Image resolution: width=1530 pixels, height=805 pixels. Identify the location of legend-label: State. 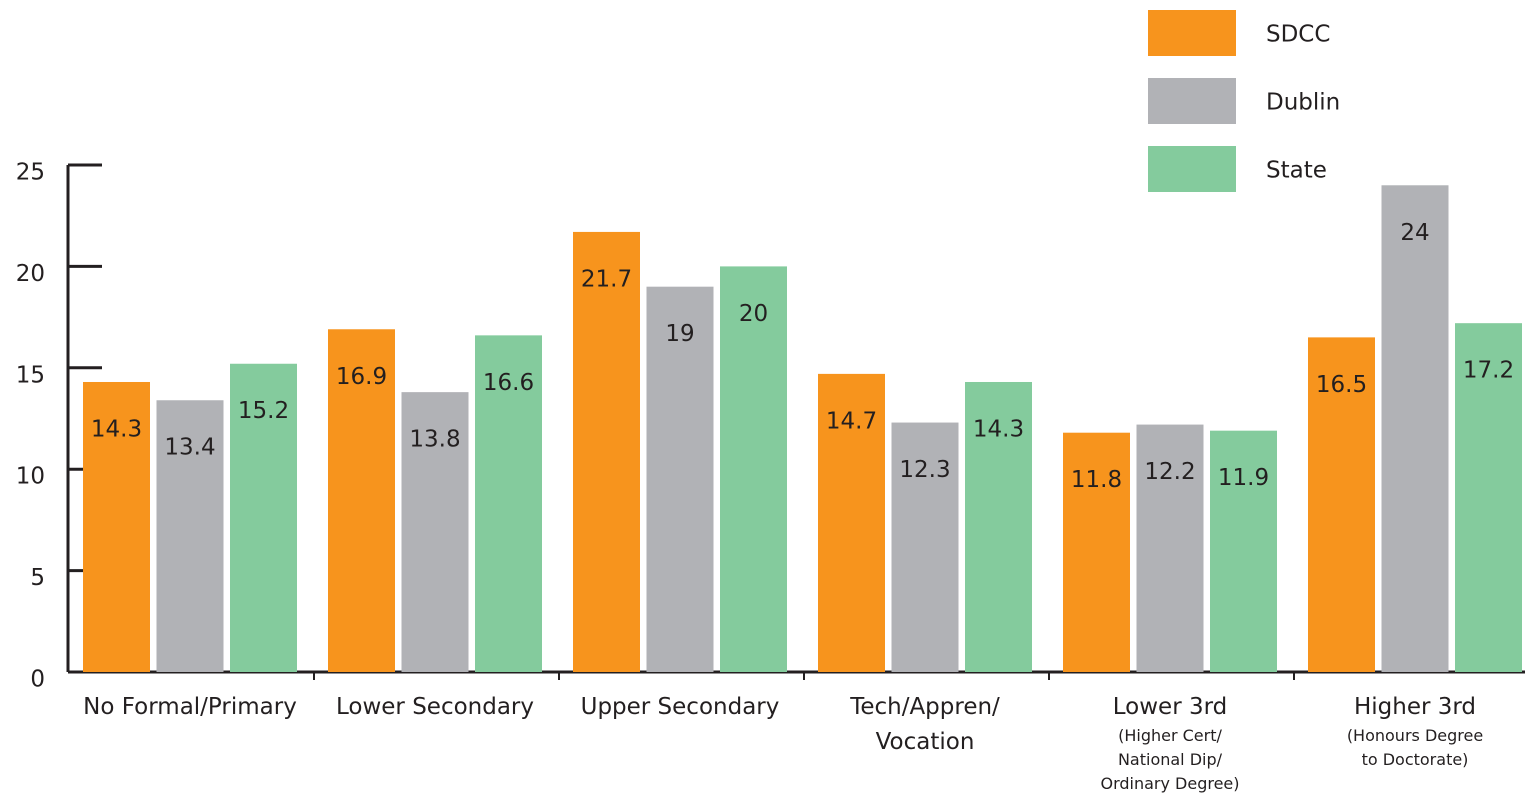
(1296, 171).